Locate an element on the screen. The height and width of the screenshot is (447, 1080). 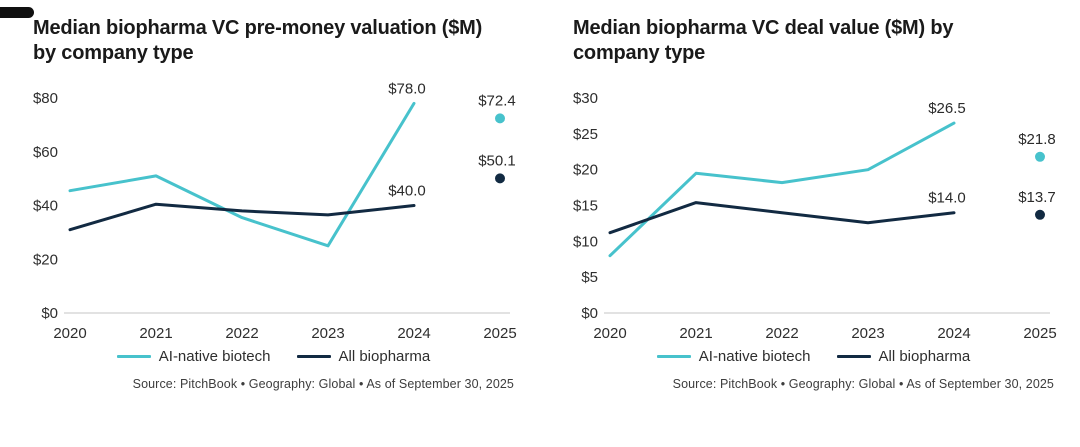
end-value-label-all-biopharma: $40.0 is located at coordinates (407, 191).